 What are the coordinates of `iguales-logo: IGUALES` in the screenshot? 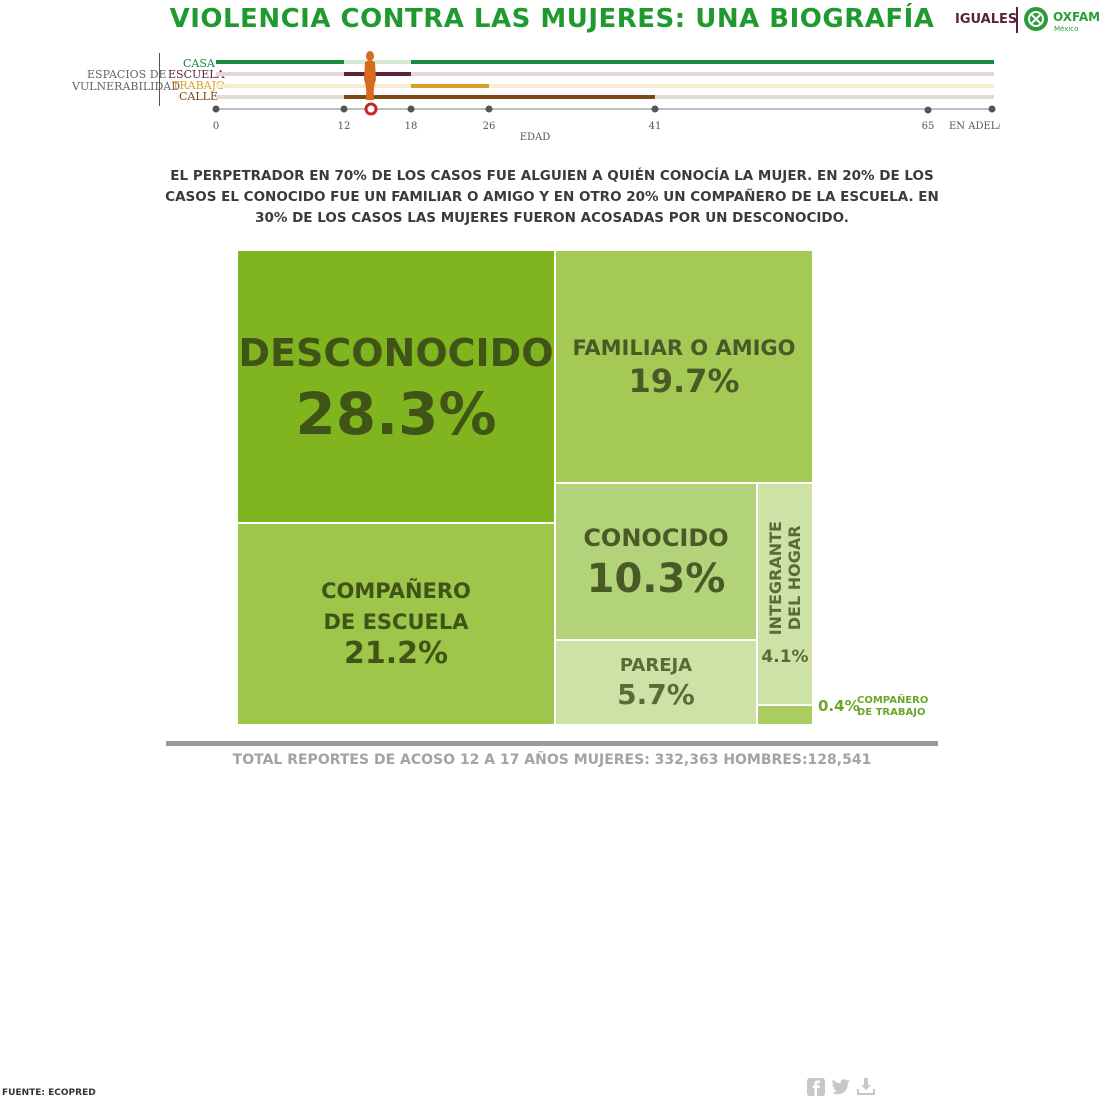 It's located at (986, 19).